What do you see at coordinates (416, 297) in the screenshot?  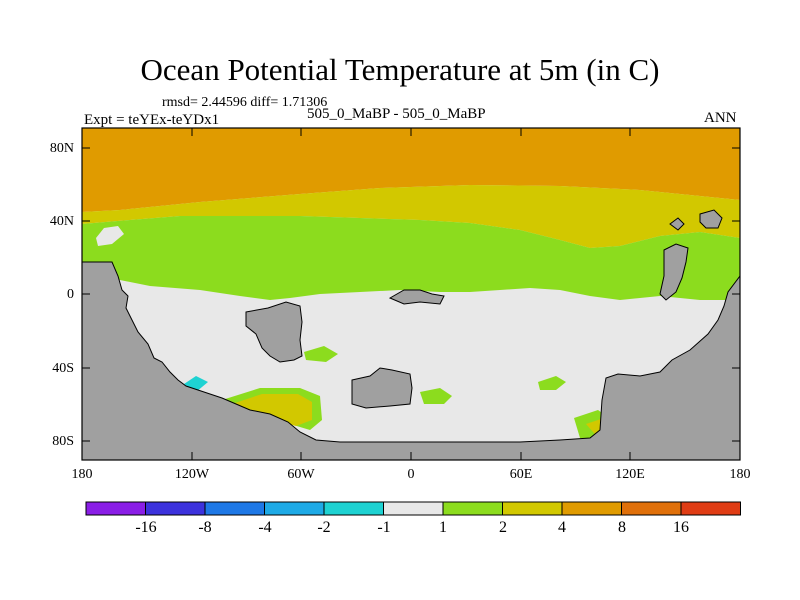 I see `land-equatorial-island` at bounding box center [416, 297].